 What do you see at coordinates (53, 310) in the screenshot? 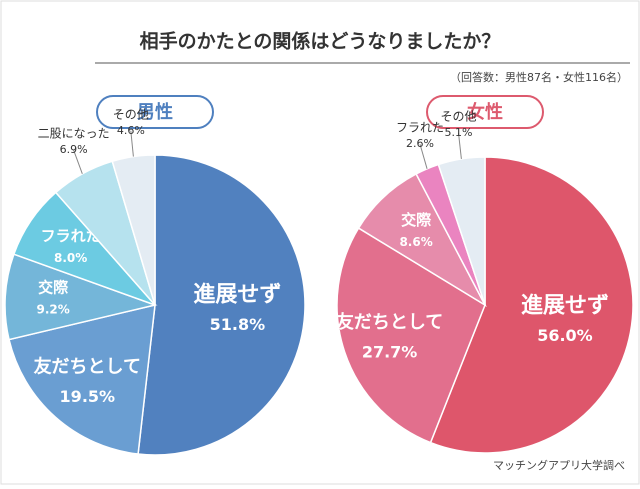
I see `slice-value: 9.2%` at bounding box center [53, 310].